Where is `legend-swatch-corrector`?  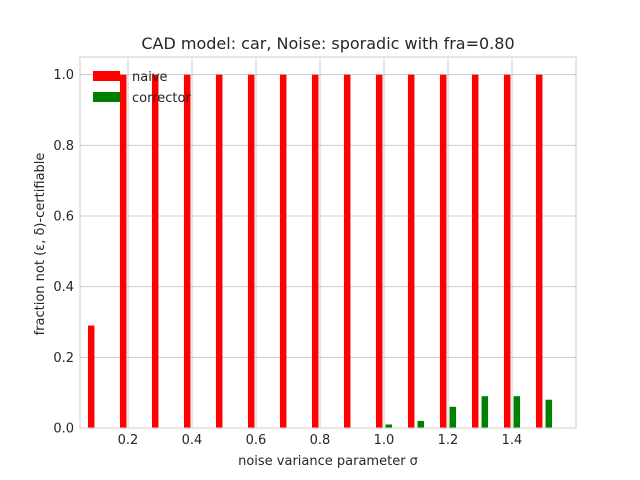
legend-swatch-corrector is located at coordinates (106, 97).